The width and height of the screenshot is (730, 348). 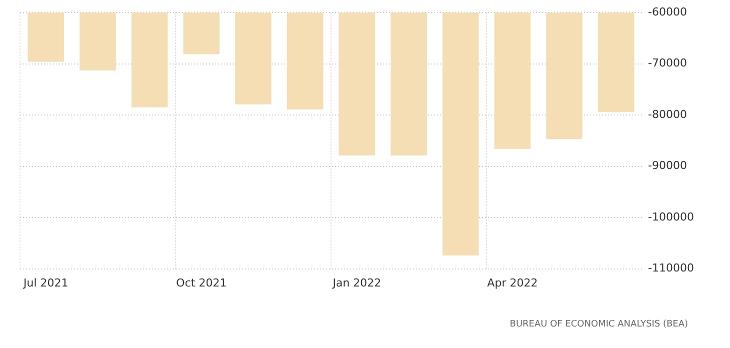 I want to click on y-tick-label: -90000, so click(x=668, y=165).